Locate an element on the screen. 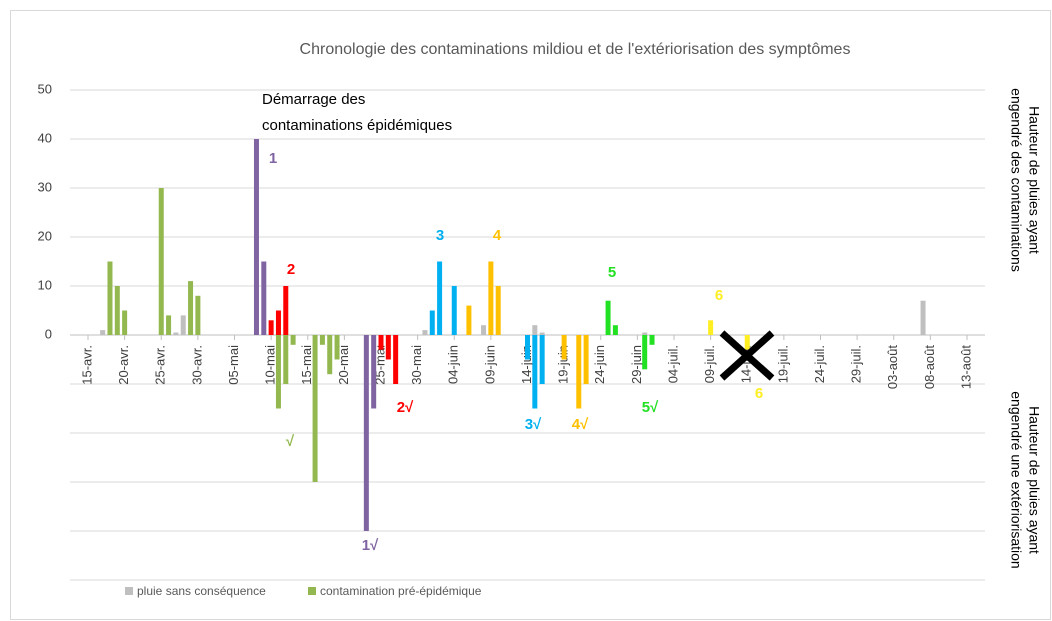 This screenshot has width=1052, height=621. x-tick-label: 25-avr. is located at coordinates (160, 365).